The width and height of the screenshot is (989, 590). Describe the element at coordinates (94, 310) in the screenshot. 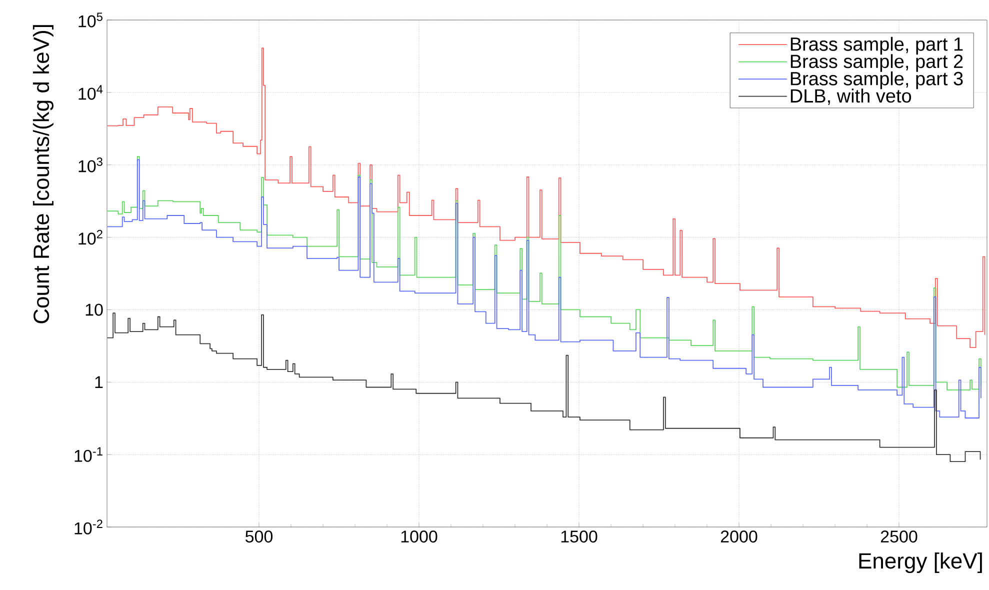

I see `y-tick-label: 10` at that location.